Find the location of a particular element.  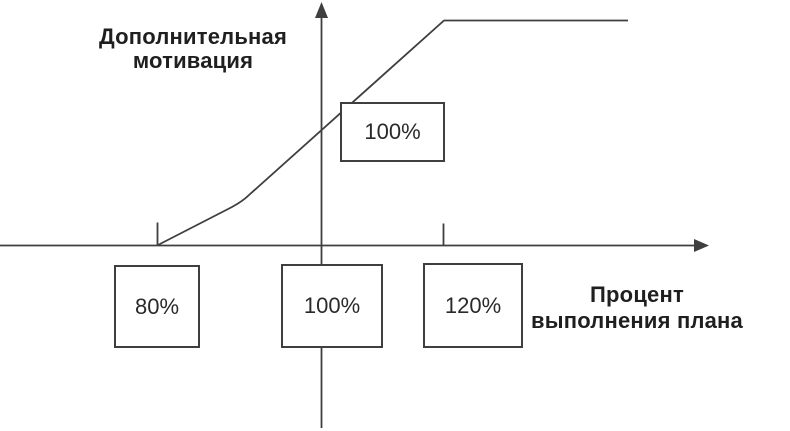

x-axis-box-120-label: 120% is located at coordinates (473, 305).